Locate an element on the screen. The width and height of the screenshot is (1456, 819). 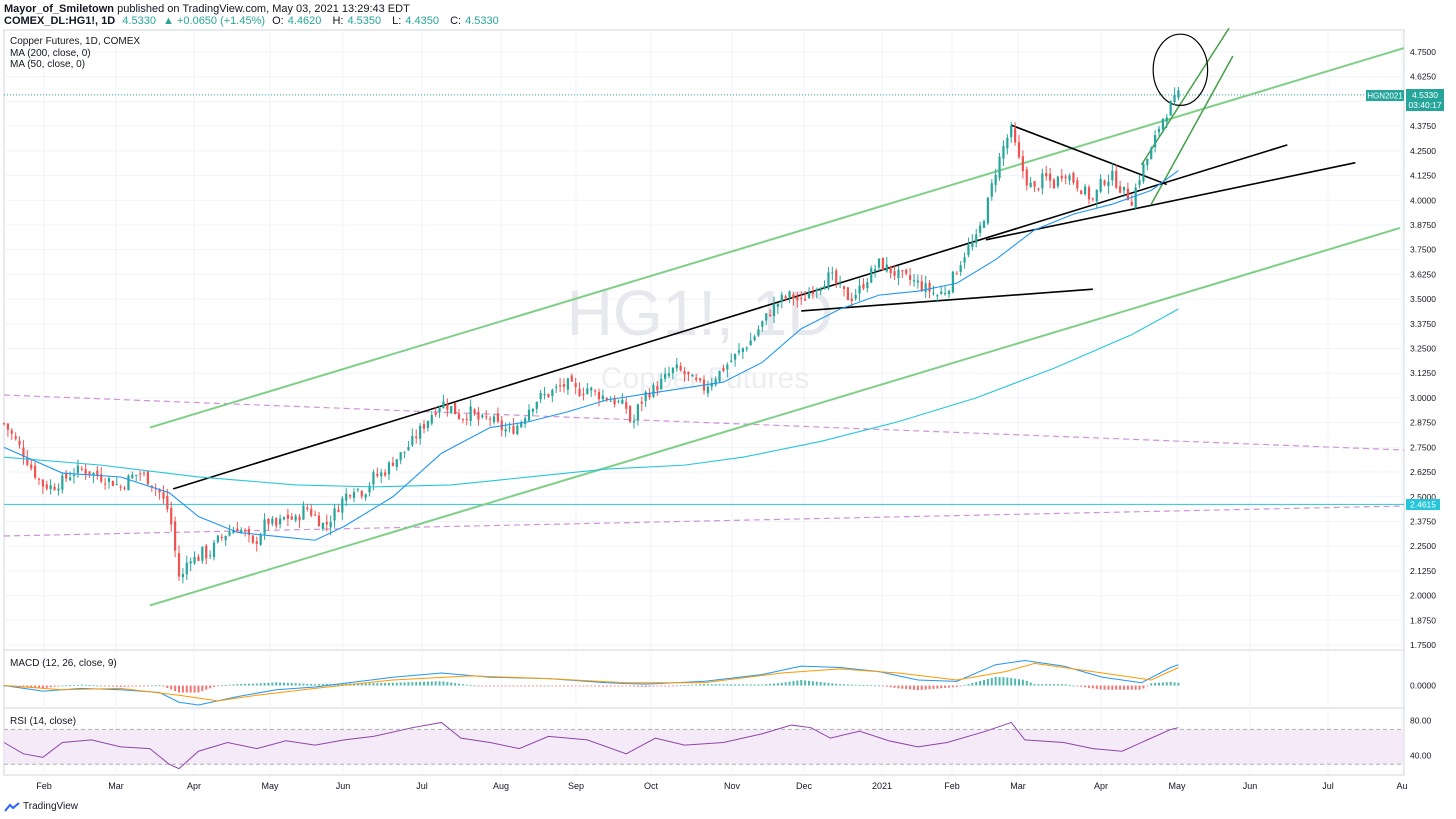
y-tick-label: 4.0000 is located at coordinates (1423, 200).